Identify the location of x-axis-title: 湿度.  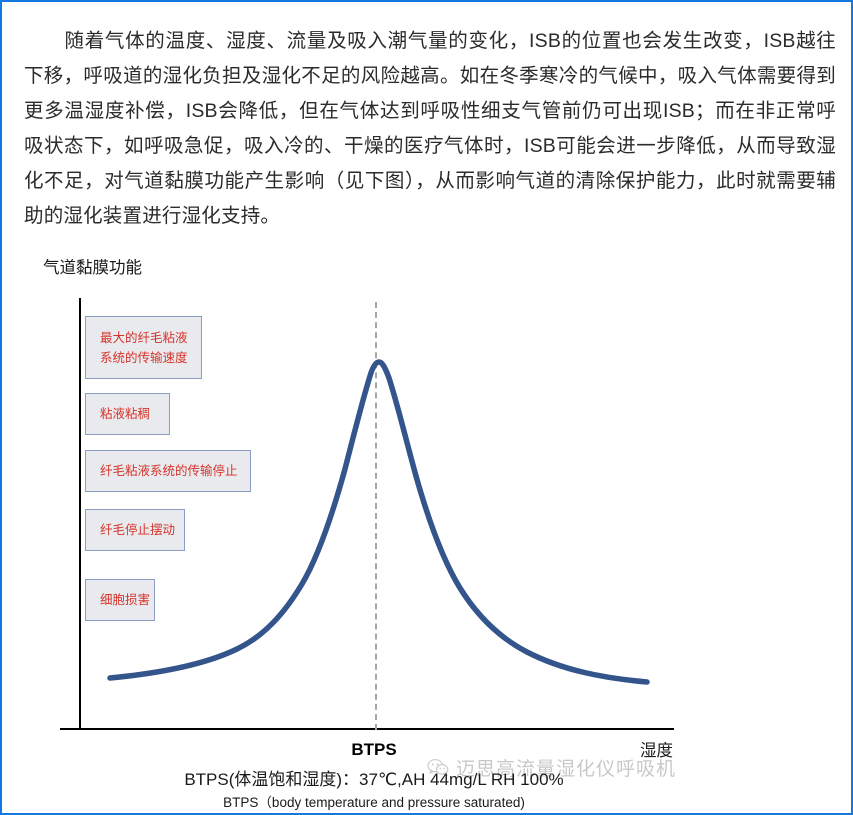
(656, 751).